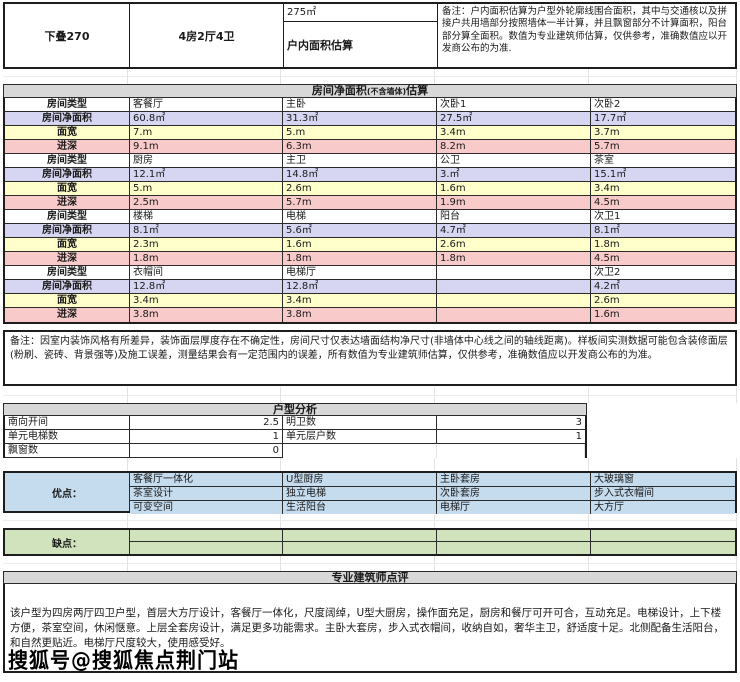  I want to click on analysis-label, so click(360, 451).